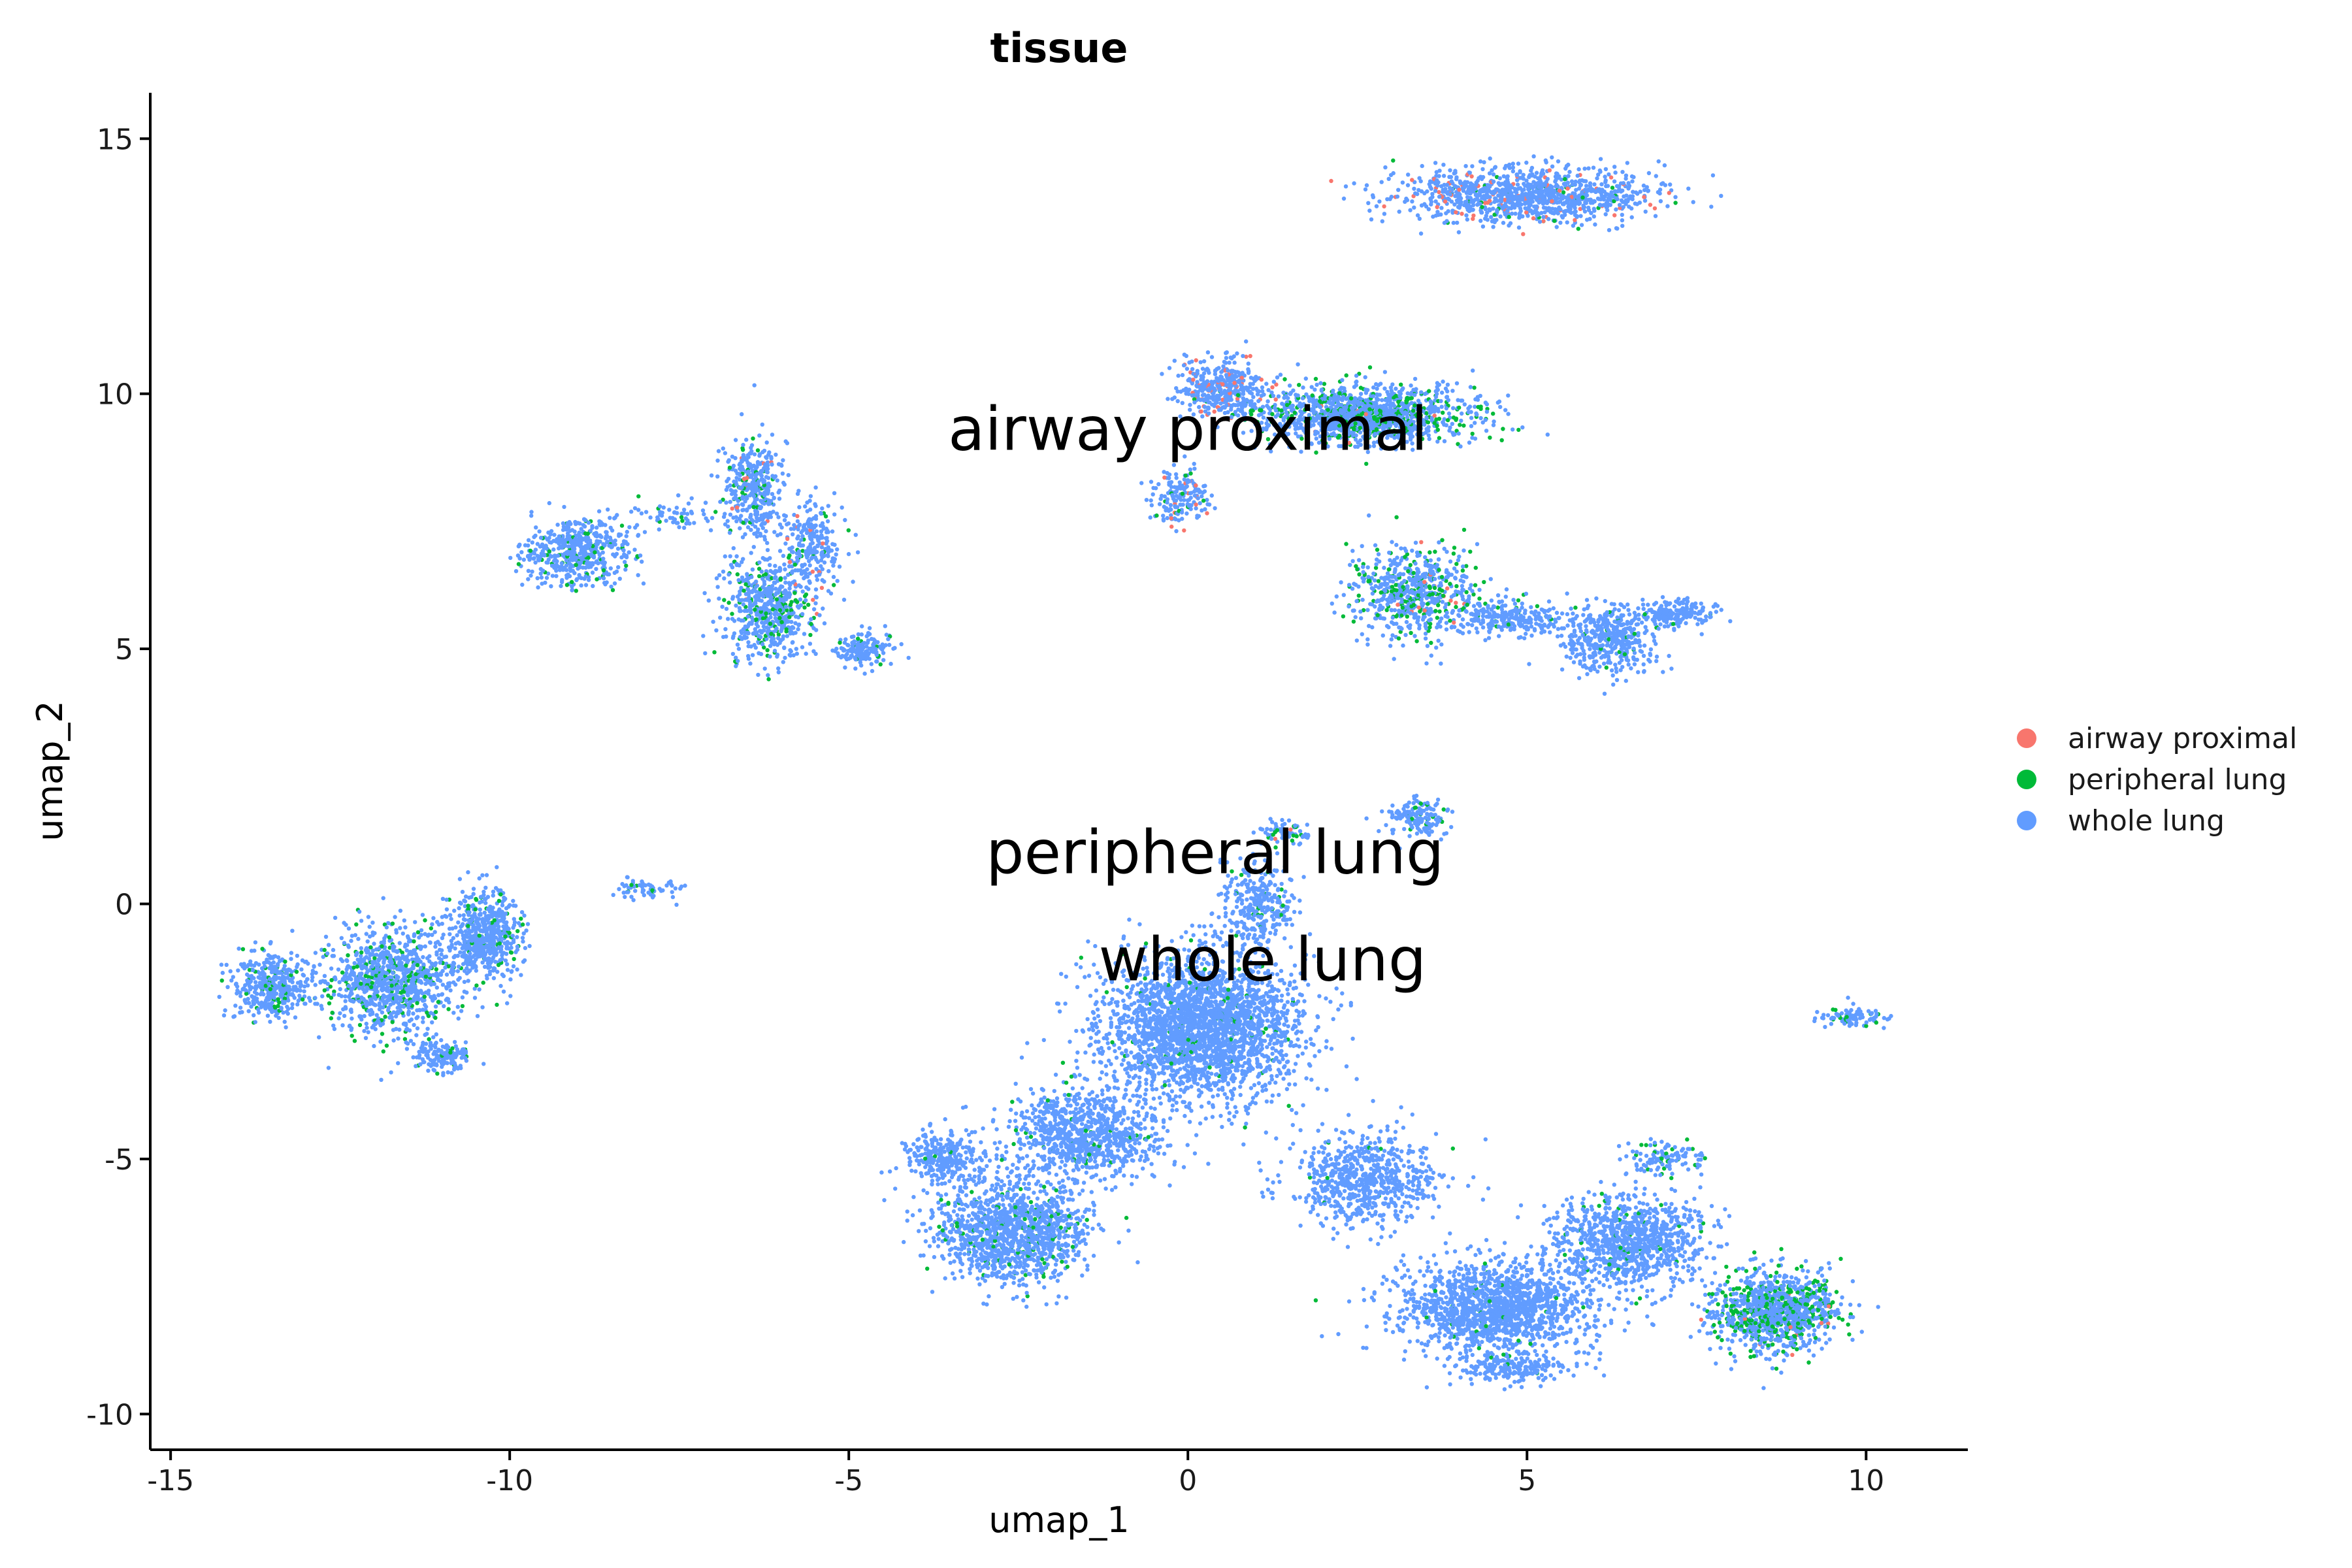 This screenshot has height=1568, width=2352. Describe the element at coordinates (1526, 195) in the screenshot. I see `point-cluster` at that location.